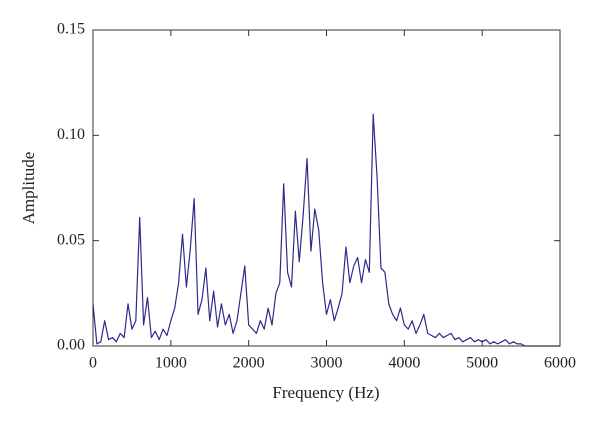 The height and width of the screenshot is (426, 600). Describe the element at coordinates (28, 188) in the screenshot. I see `y-axis-title: Amplitude` at that location.